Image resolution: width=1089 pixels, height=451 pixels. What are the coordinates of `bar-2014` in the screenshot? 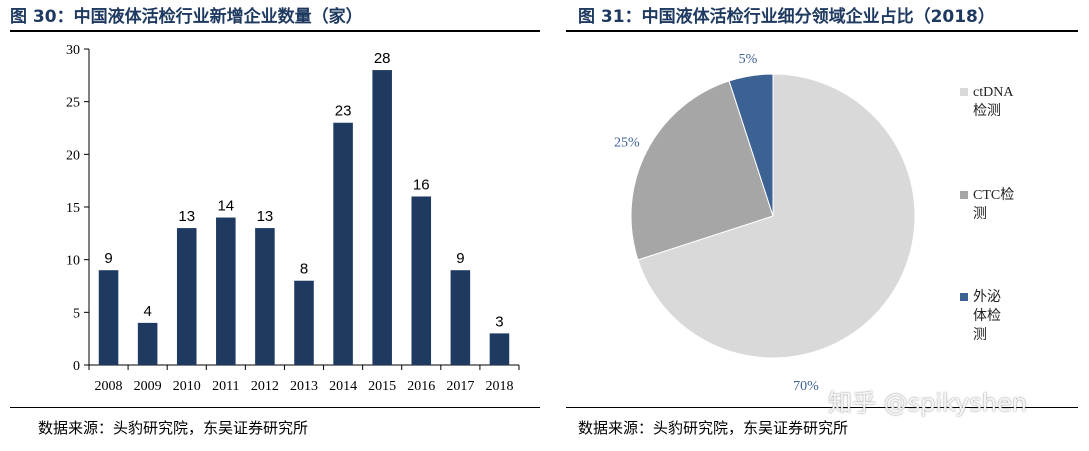 It's located at (343, 243).